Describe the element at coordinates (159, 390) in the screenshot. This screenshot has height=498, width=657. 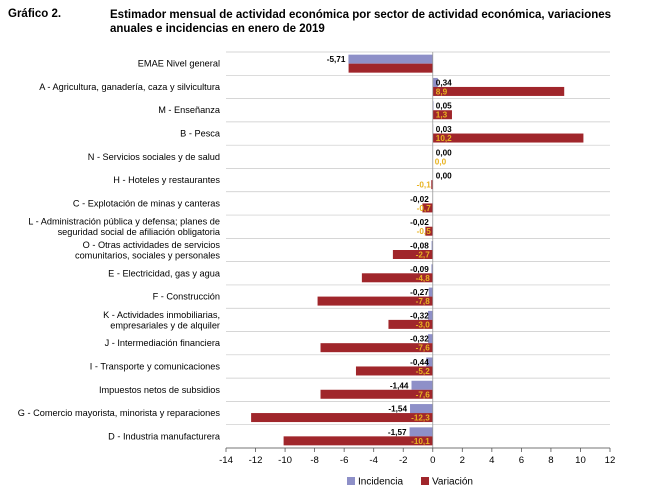
I see `category-label: Impuestos netos de subsidios` at that location.